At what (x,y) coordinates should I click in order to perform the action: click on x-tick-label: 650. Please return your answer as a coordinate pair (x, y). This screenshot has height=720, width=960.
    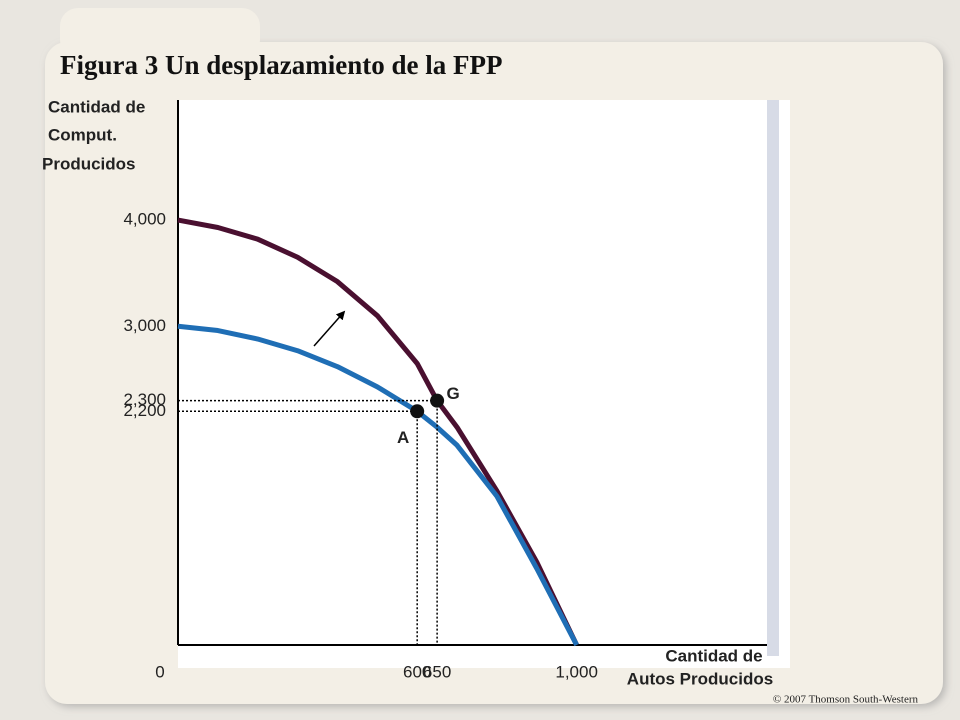
    Looking at the image, I should click on (437, 671).